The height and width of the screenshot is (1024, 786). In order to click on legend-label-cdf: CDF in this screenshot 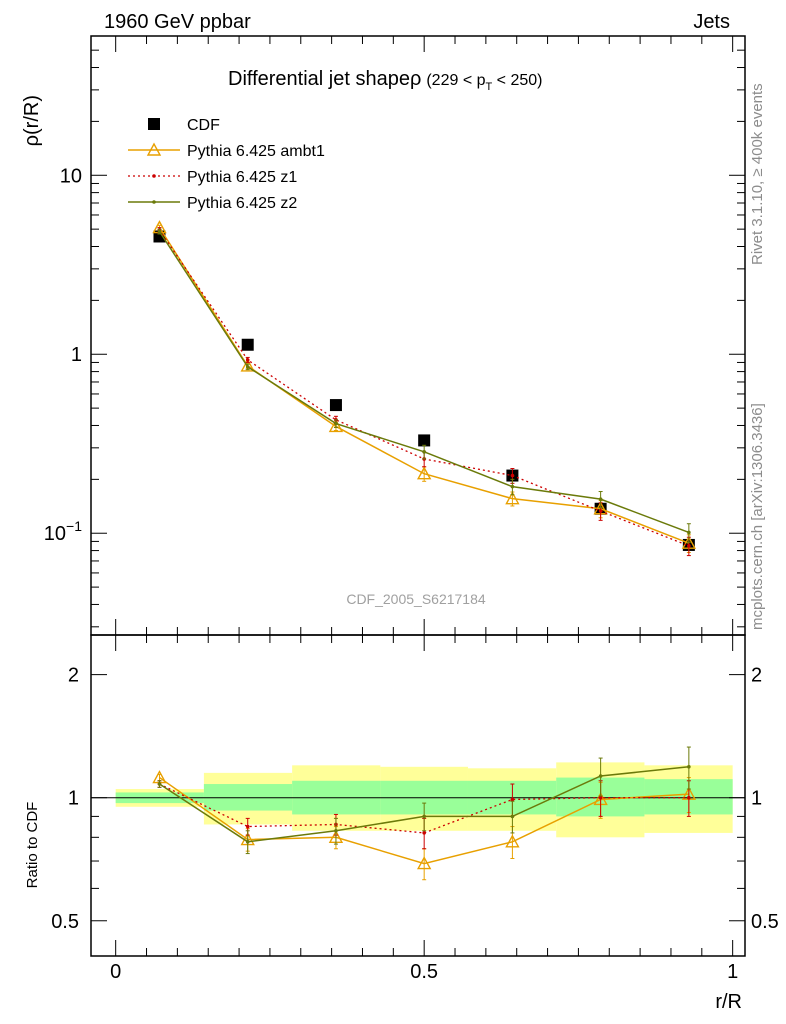, I will do `click(203, 125)`.